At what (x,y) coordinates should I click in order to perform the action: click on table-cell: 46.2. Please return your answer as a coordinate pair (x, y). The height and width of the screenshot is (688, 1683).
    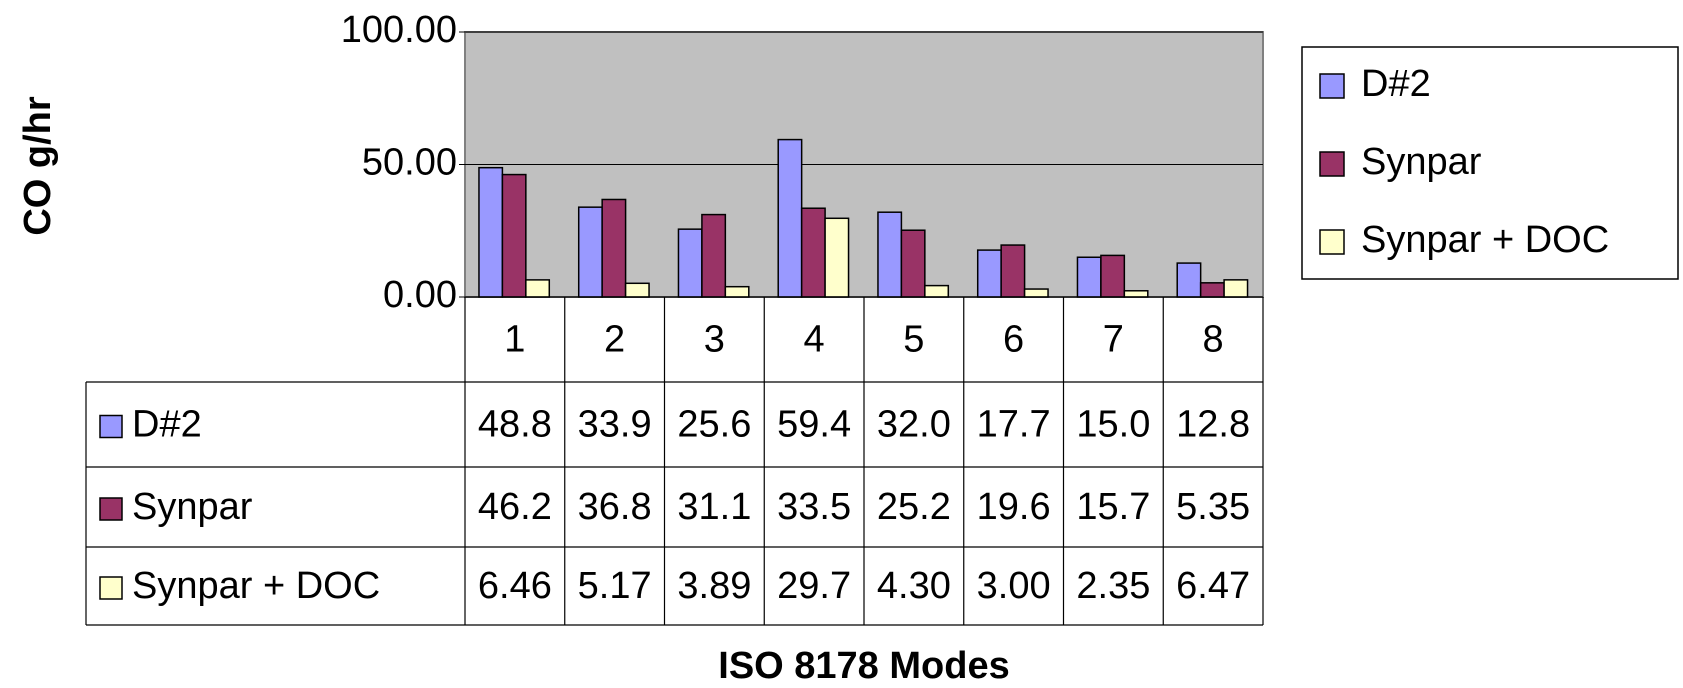
    Looking at the image, I should click on (515, 507).